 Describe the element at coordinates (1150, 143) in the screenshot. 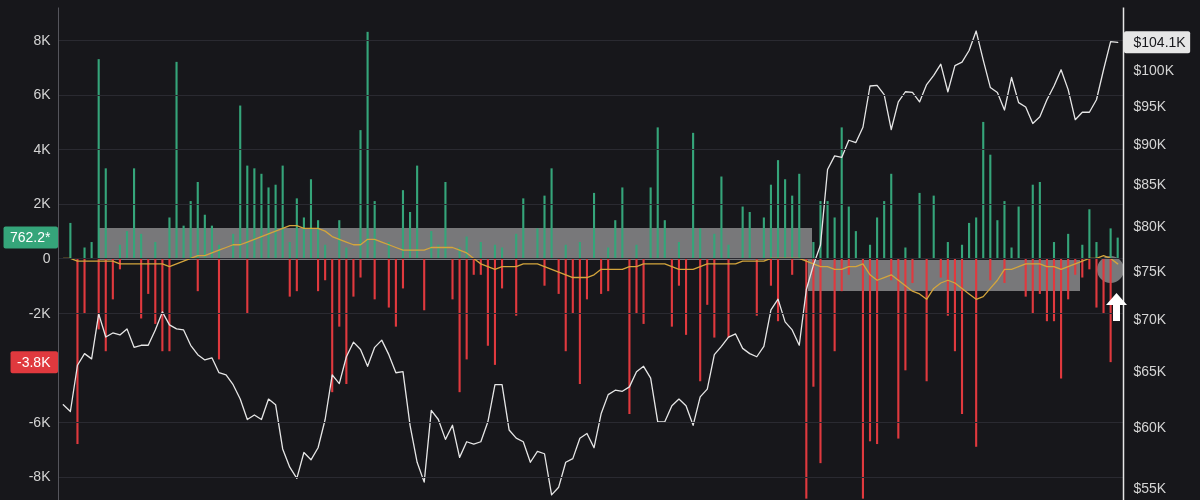

I see `y2-tick-label: $90K` at that location.